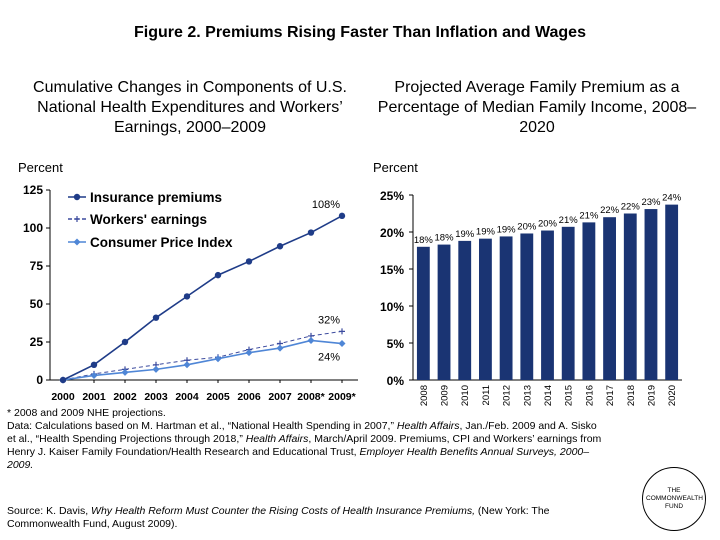 This screenshot has height=540, width=720. What do you see at coordinates (148, 219) in the screenshot?
I see `legend-label: Workers' earnings` at bounding box center [148, 219].